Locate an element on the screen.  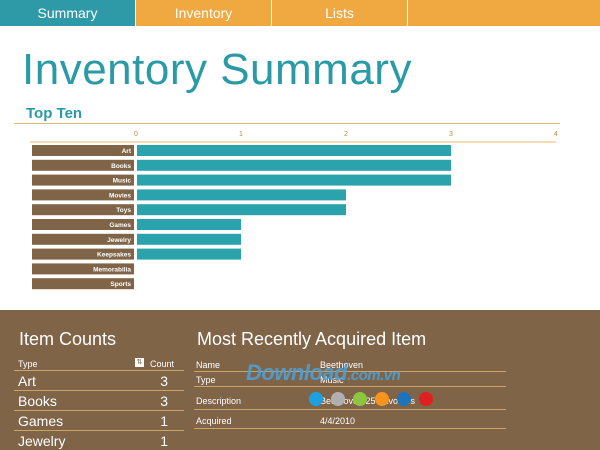
category-label: Movies is located at coordinates (120, 195).